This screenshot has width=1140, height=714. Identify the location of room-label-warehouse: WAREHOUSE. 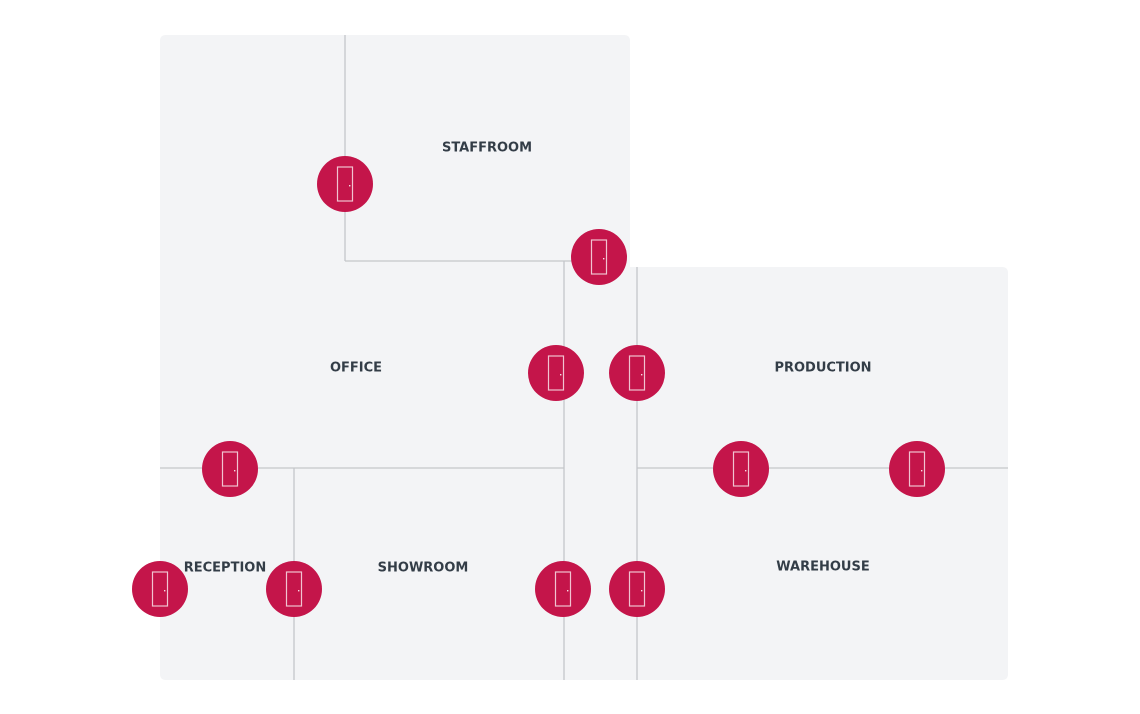
(822, 567).